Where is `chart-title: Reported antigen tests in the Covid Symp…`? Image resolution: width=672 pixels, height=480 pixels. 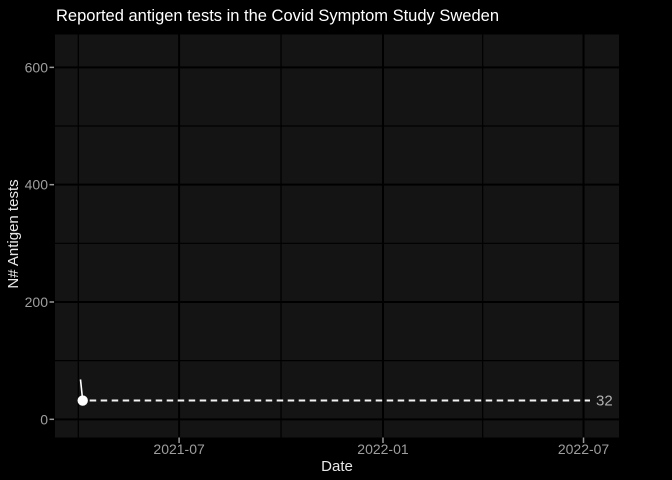
chart-title: Reported antigen tests in the Covid Symp… is located at coordinates (277, 16).